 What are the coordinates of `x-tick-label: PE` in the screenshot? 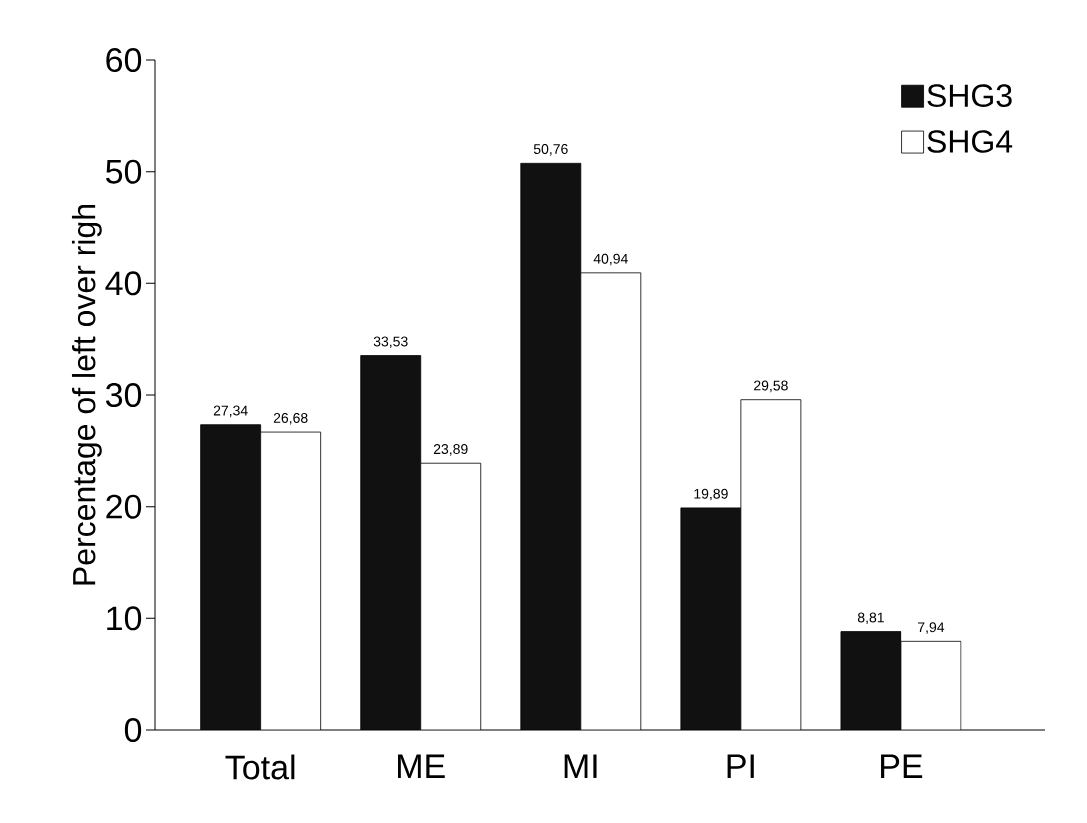 It's located at (902, 766).